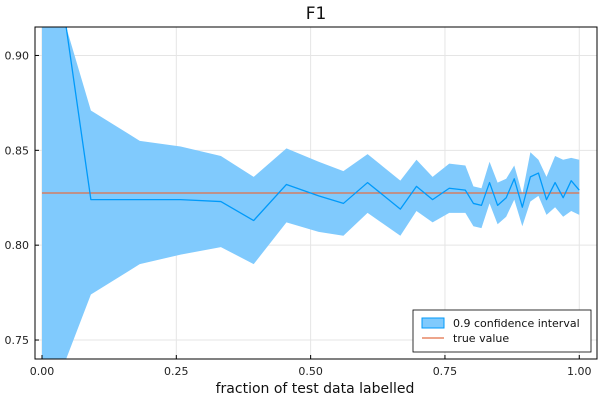  I want to click on x-tick-label: 0.50, so click(310, 371).